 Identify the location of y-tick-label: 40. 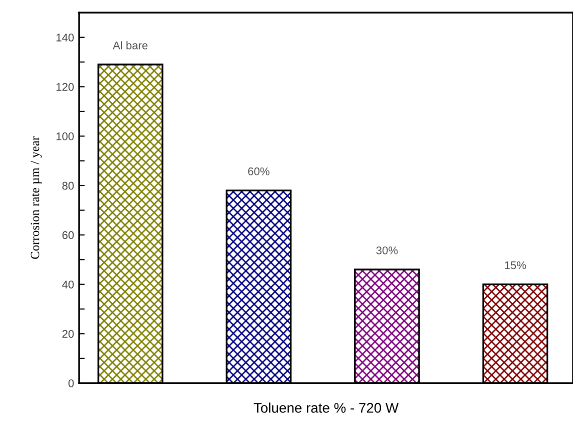
(68, 284).